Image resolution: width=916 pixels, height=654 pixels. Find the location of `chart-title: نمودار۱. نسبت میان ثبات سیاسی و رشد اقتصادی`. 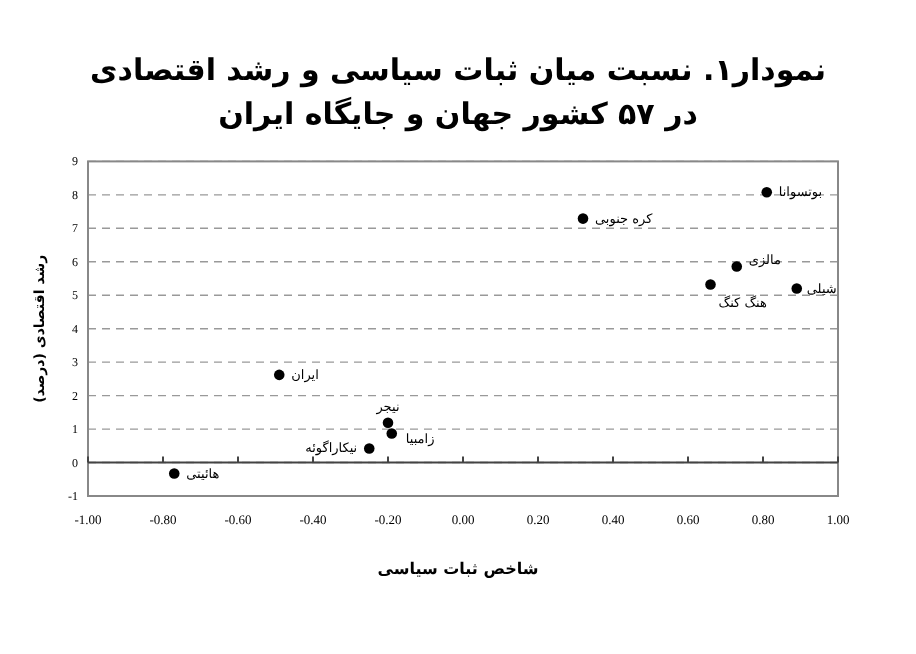

chart-title: نمودار۱. نسبت میان ثبات سیاسی و رشد اقتصادی is located at coordinates (458, 70).